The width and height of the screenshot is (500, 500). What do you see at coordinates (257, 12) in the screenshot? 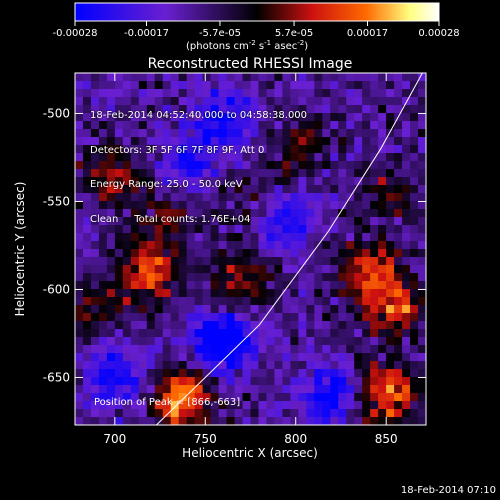
I see `colorbar` at bounding box center [257, 12].